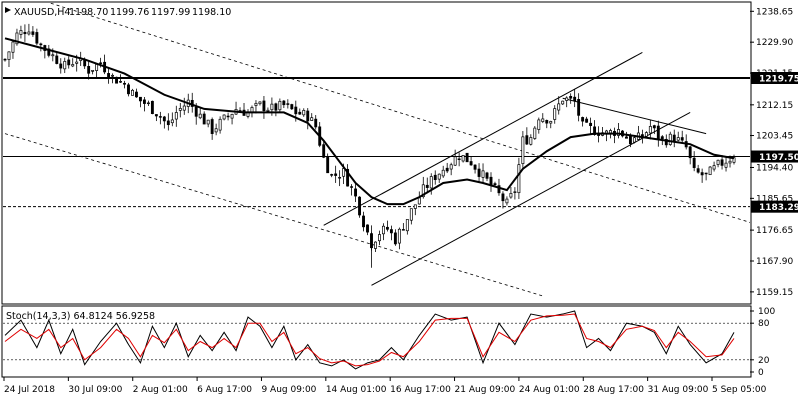 This screenshot has width=800, height=400. What do you see at coordinates (779, 80) in the screenshot?
I see `price-level-label: 1219.75` at bounding box center [779, 80].